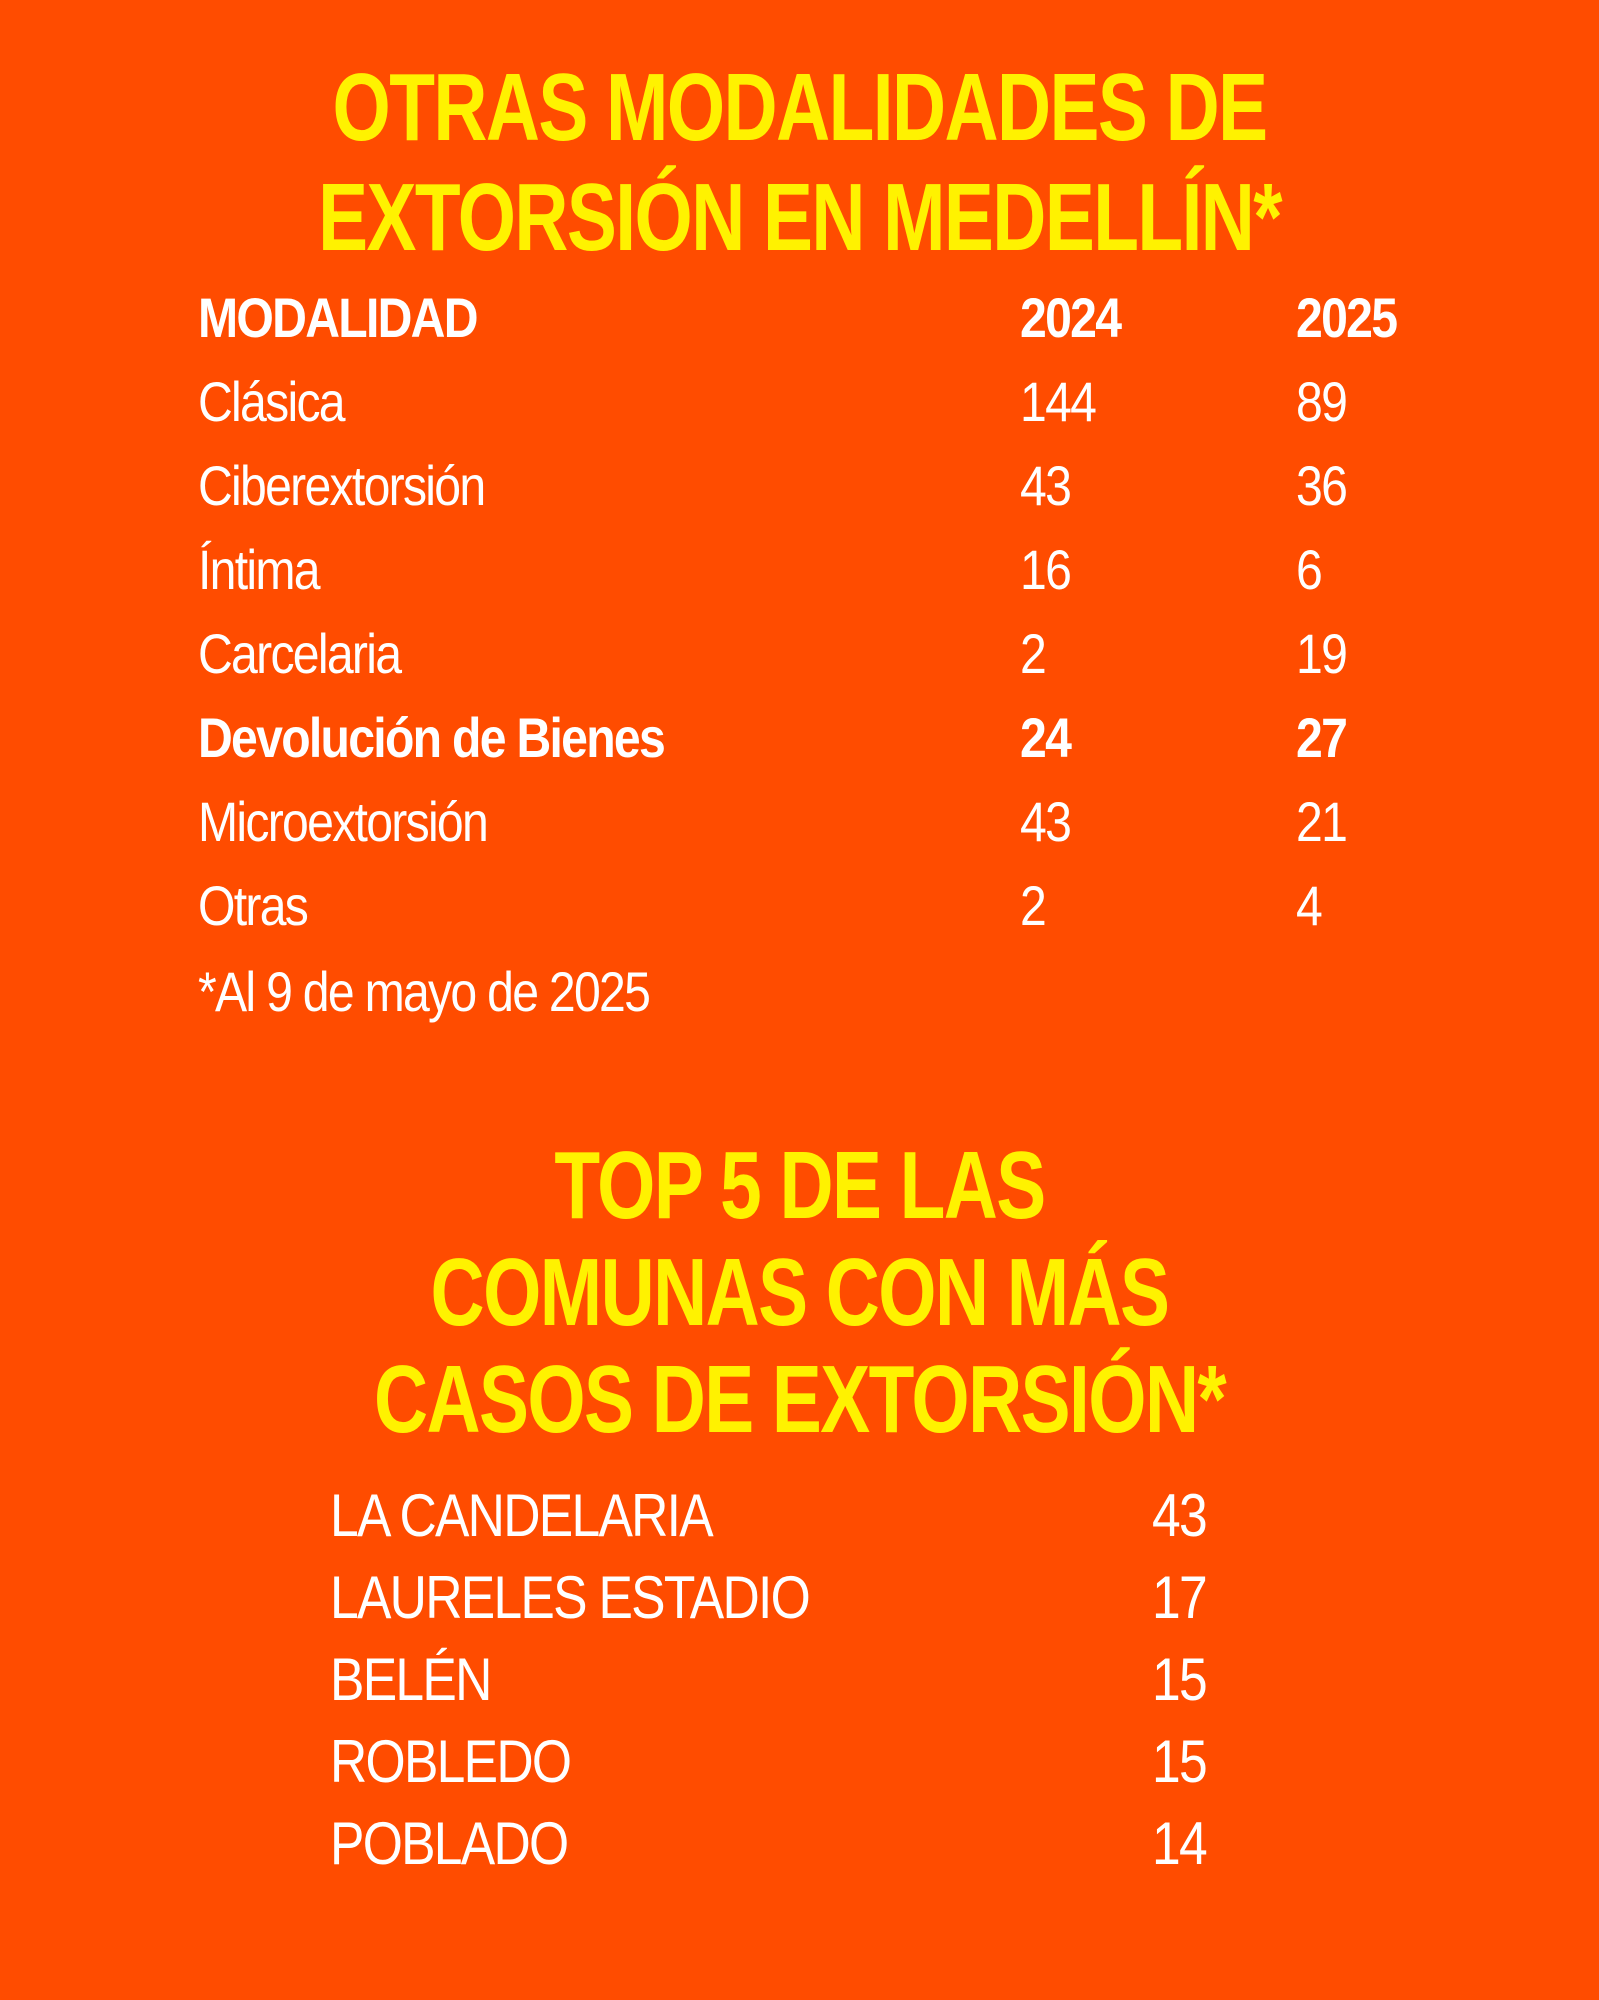 The height and width of the screenshot is (2000, 1599). What do you see at coordinates (451, 1761) in the screenshot?
I see `comuna-name: ROBLEDO` at bounding box center [451, 1761].